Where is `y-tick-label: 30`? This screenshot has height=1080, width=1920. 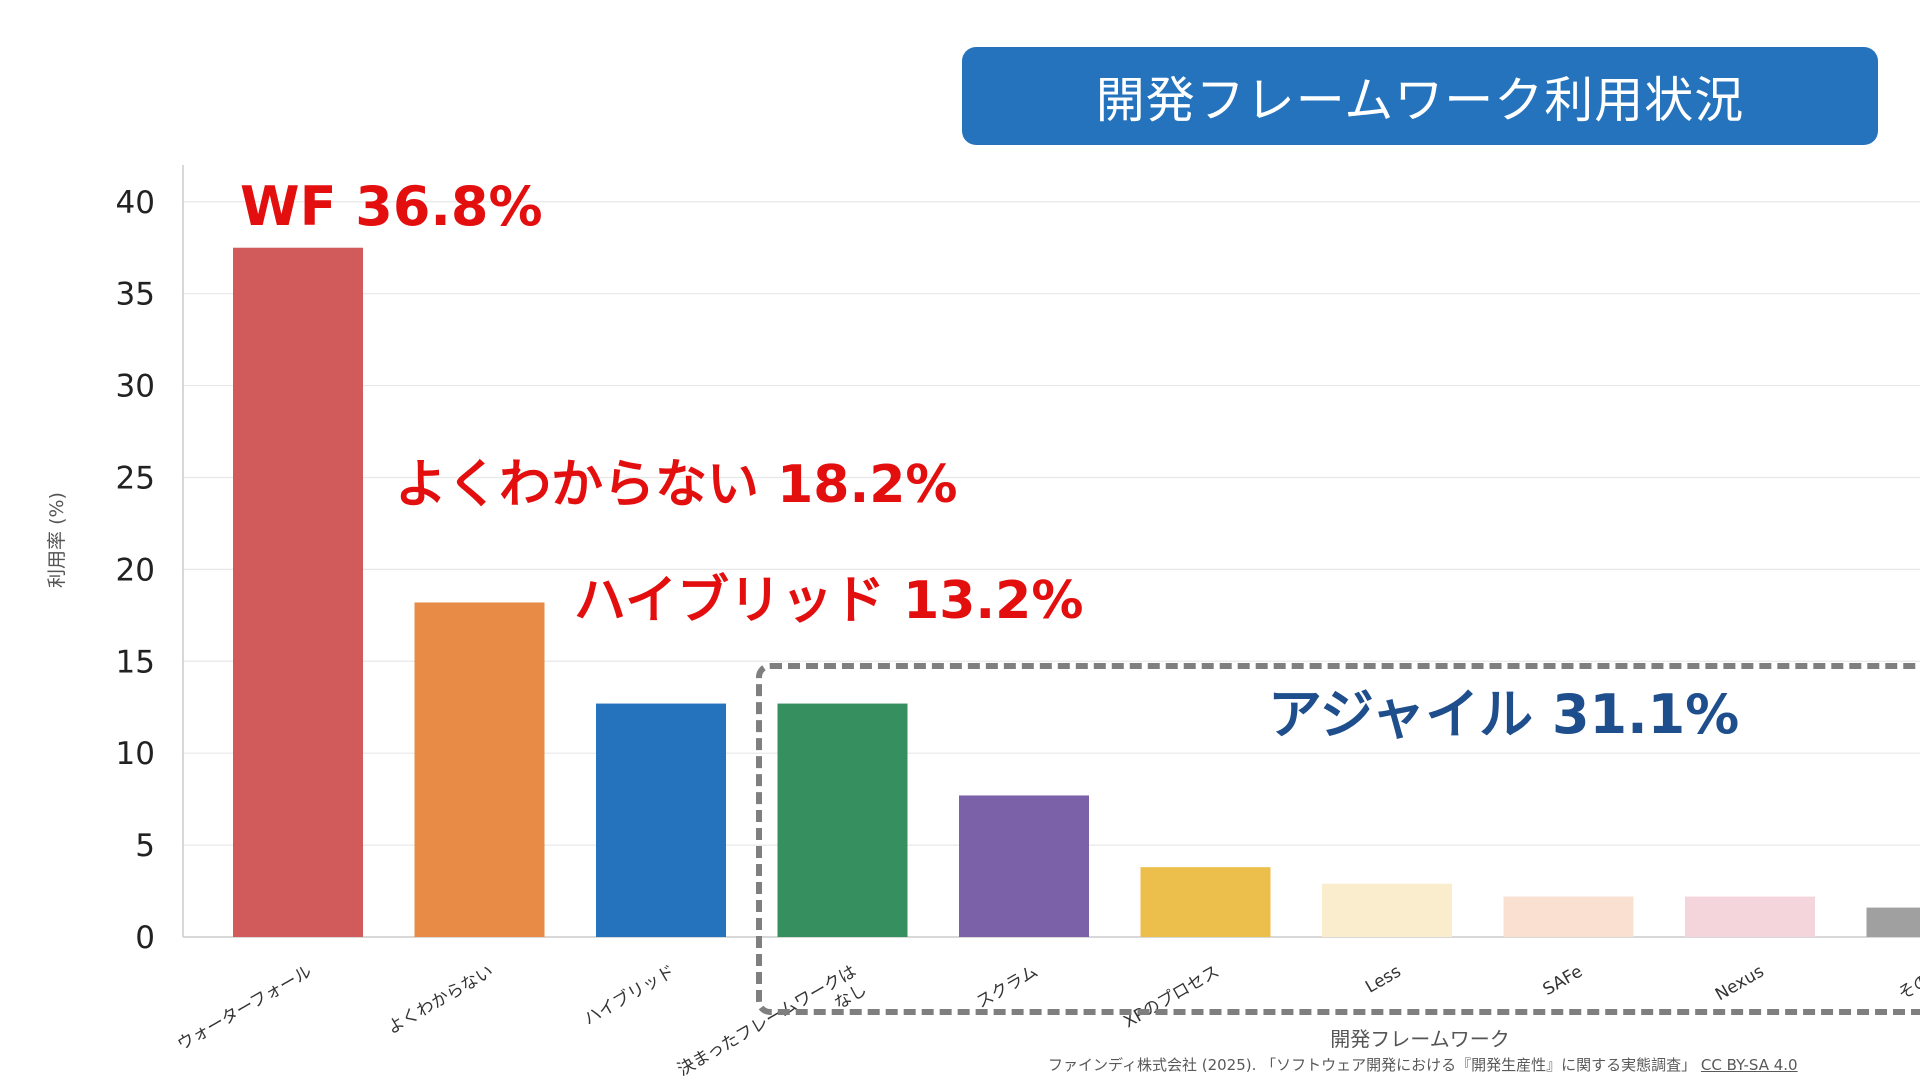
y-tick-label: 30 is located at coordinates (135, 387).